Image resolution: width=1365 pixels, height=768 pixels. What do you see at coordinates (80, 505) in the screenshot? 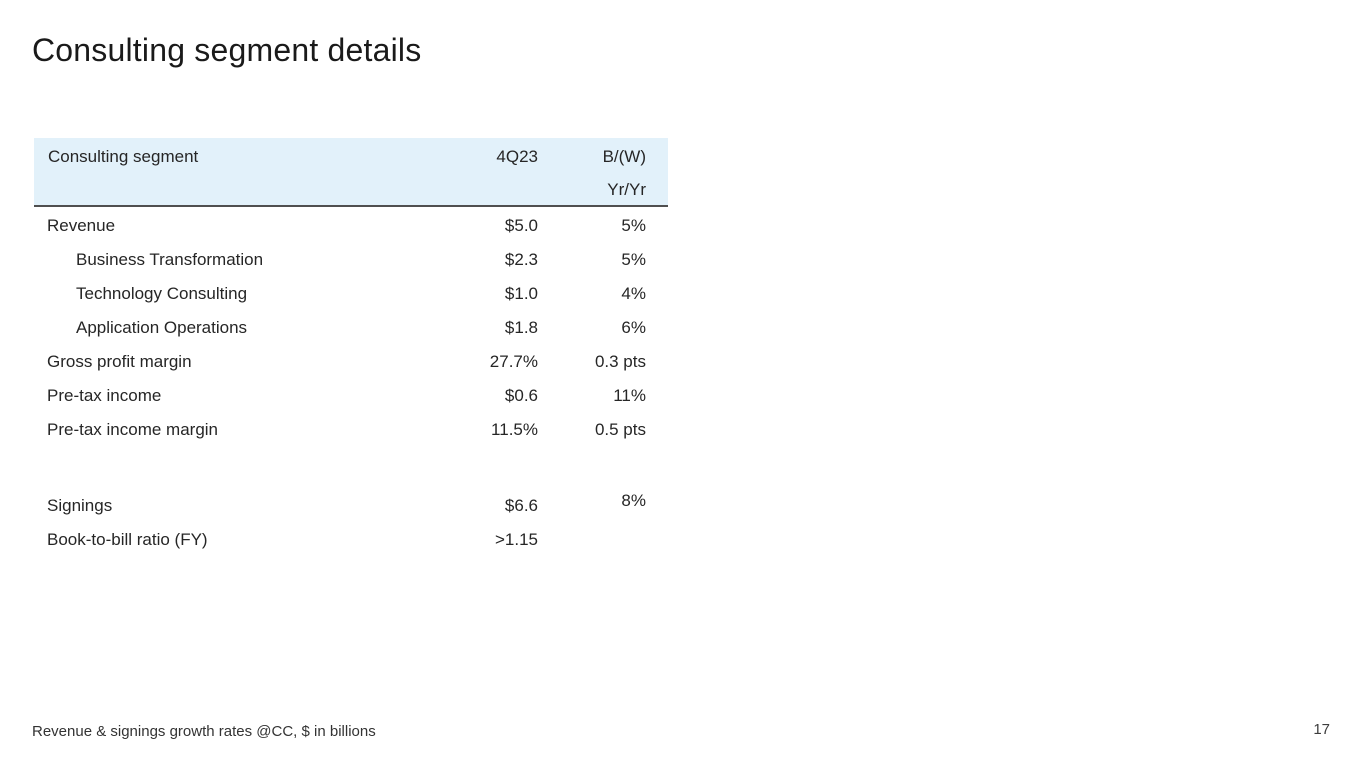
I see `row-label: Signings` at bounding box center [80, 505].